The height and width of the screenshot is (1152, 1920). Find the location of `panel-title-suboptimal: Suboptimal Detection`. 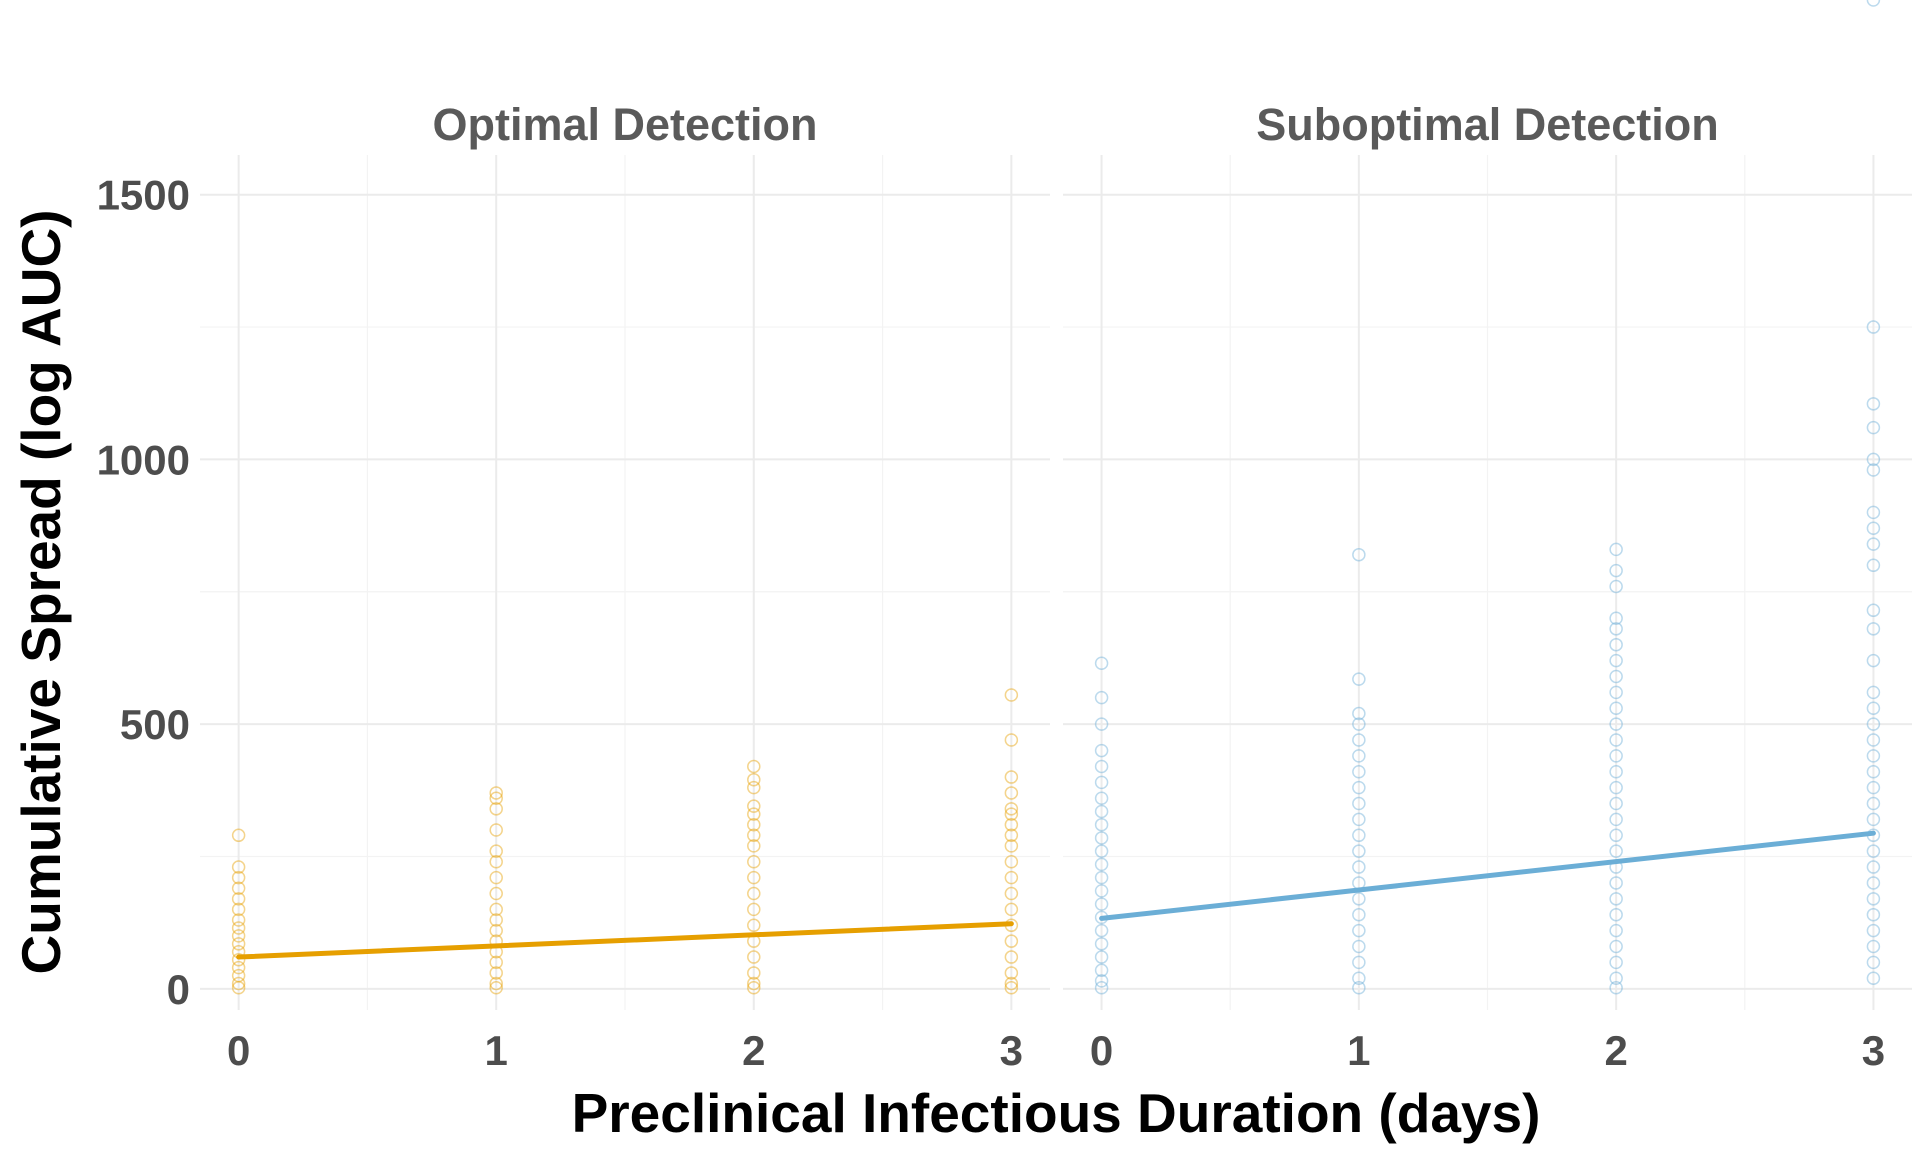

panel-title-suboptimal: Suboptimal Detection is located at coordinates (1487, 124).